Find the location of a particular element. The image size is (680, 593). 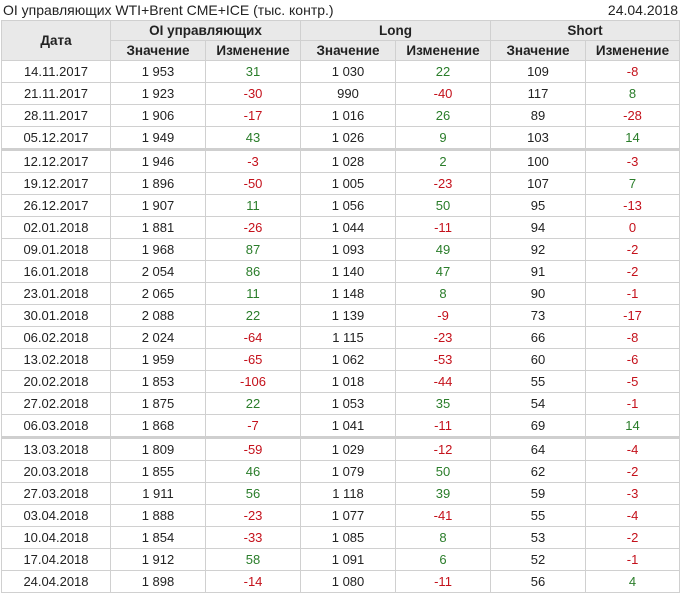

cell-long-change: 2 is located at coordinates (443, 160).